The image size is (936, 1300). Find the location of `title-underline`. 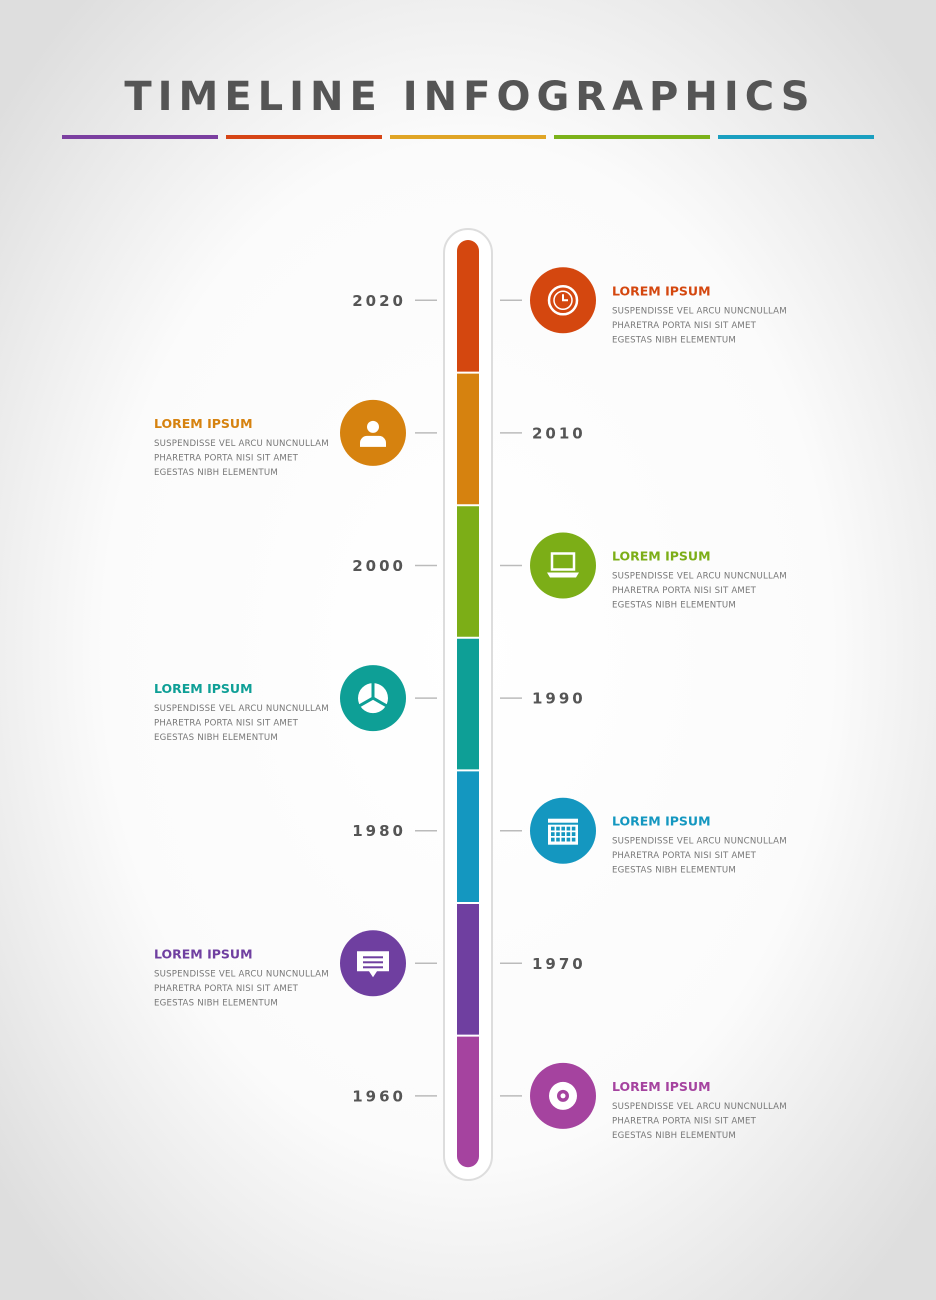

title-underline is located at coordinates (468, 137).